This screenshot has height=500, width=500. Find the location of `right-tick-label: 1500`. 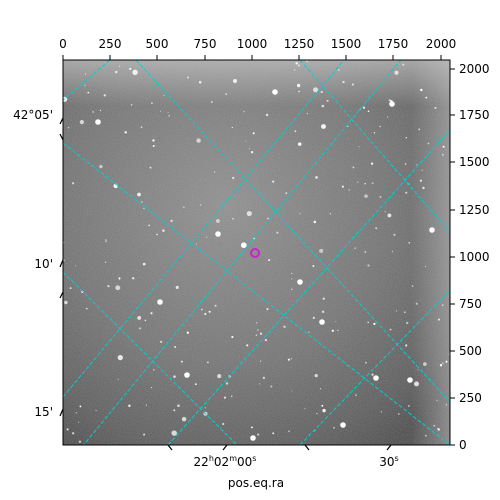

right-tick-label: 1500 is located at coordinates (474, 162).